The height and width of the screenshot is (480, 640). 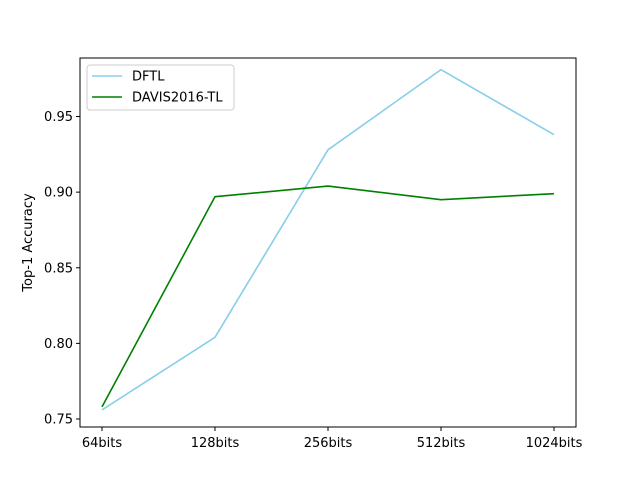 What do you see at coordinates (58, 117) in the screenshot?
I see `y-tick-label: 0.95` at bounding box center [58, 117].